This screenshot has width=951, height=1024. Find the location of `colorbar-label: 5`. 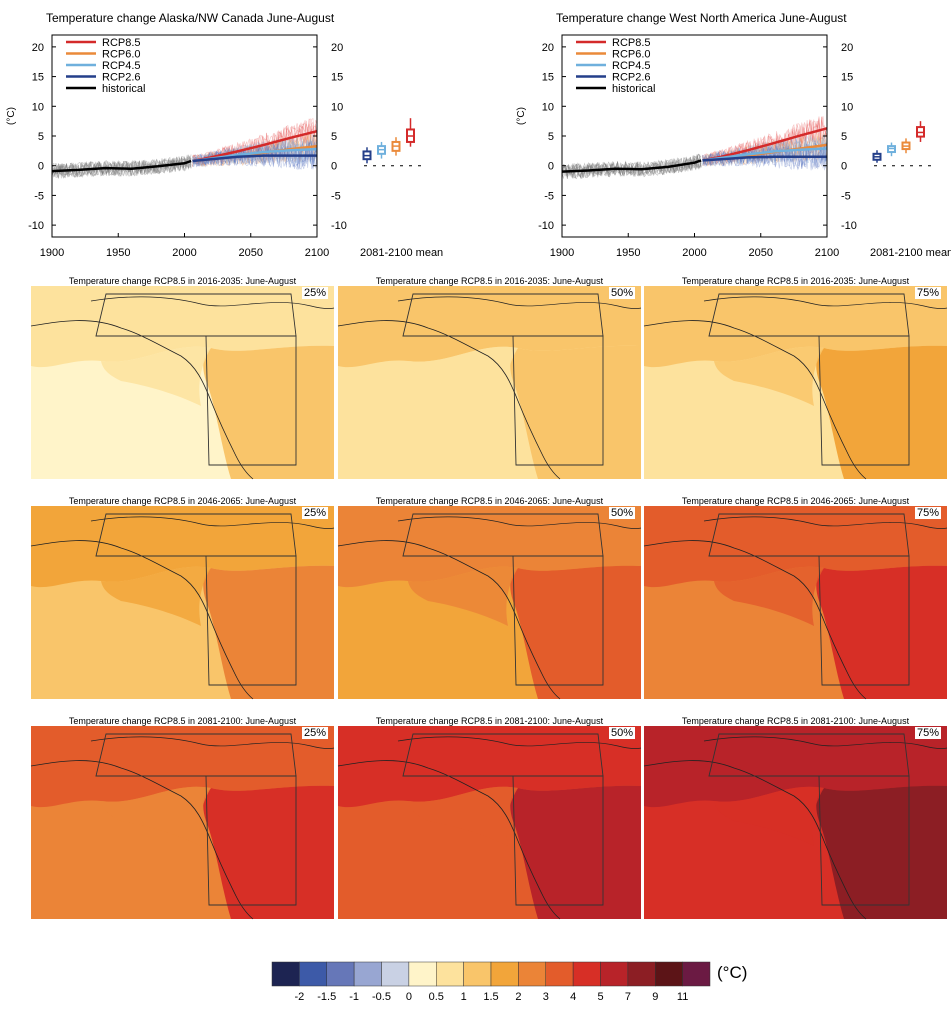

colorbar-label: 5 is located at coordinates (600, 997).